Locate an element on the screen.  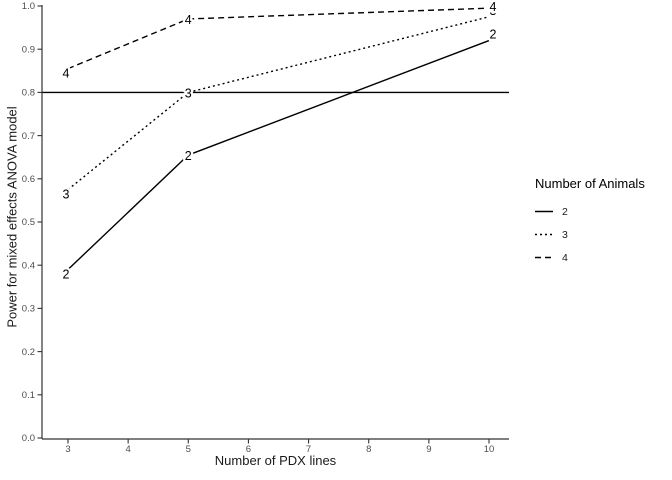
y-tick-label: 0.0 is located at coordinates (28, 438).